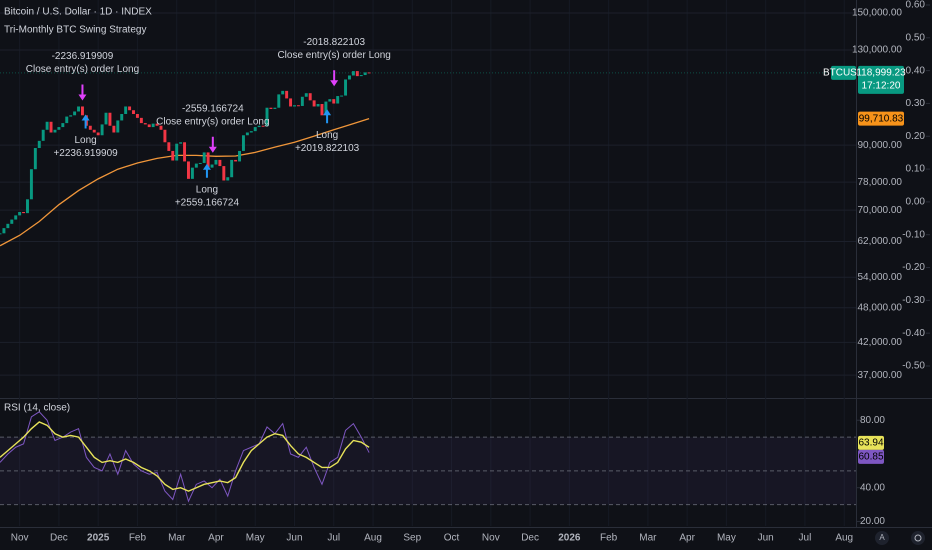 This screenshot has height=550, width=932. What do you see at coordinates (37, 408) in the screenshot?
I see `rsi-title: RSI (14, close)` at bounding box center [37, 408].